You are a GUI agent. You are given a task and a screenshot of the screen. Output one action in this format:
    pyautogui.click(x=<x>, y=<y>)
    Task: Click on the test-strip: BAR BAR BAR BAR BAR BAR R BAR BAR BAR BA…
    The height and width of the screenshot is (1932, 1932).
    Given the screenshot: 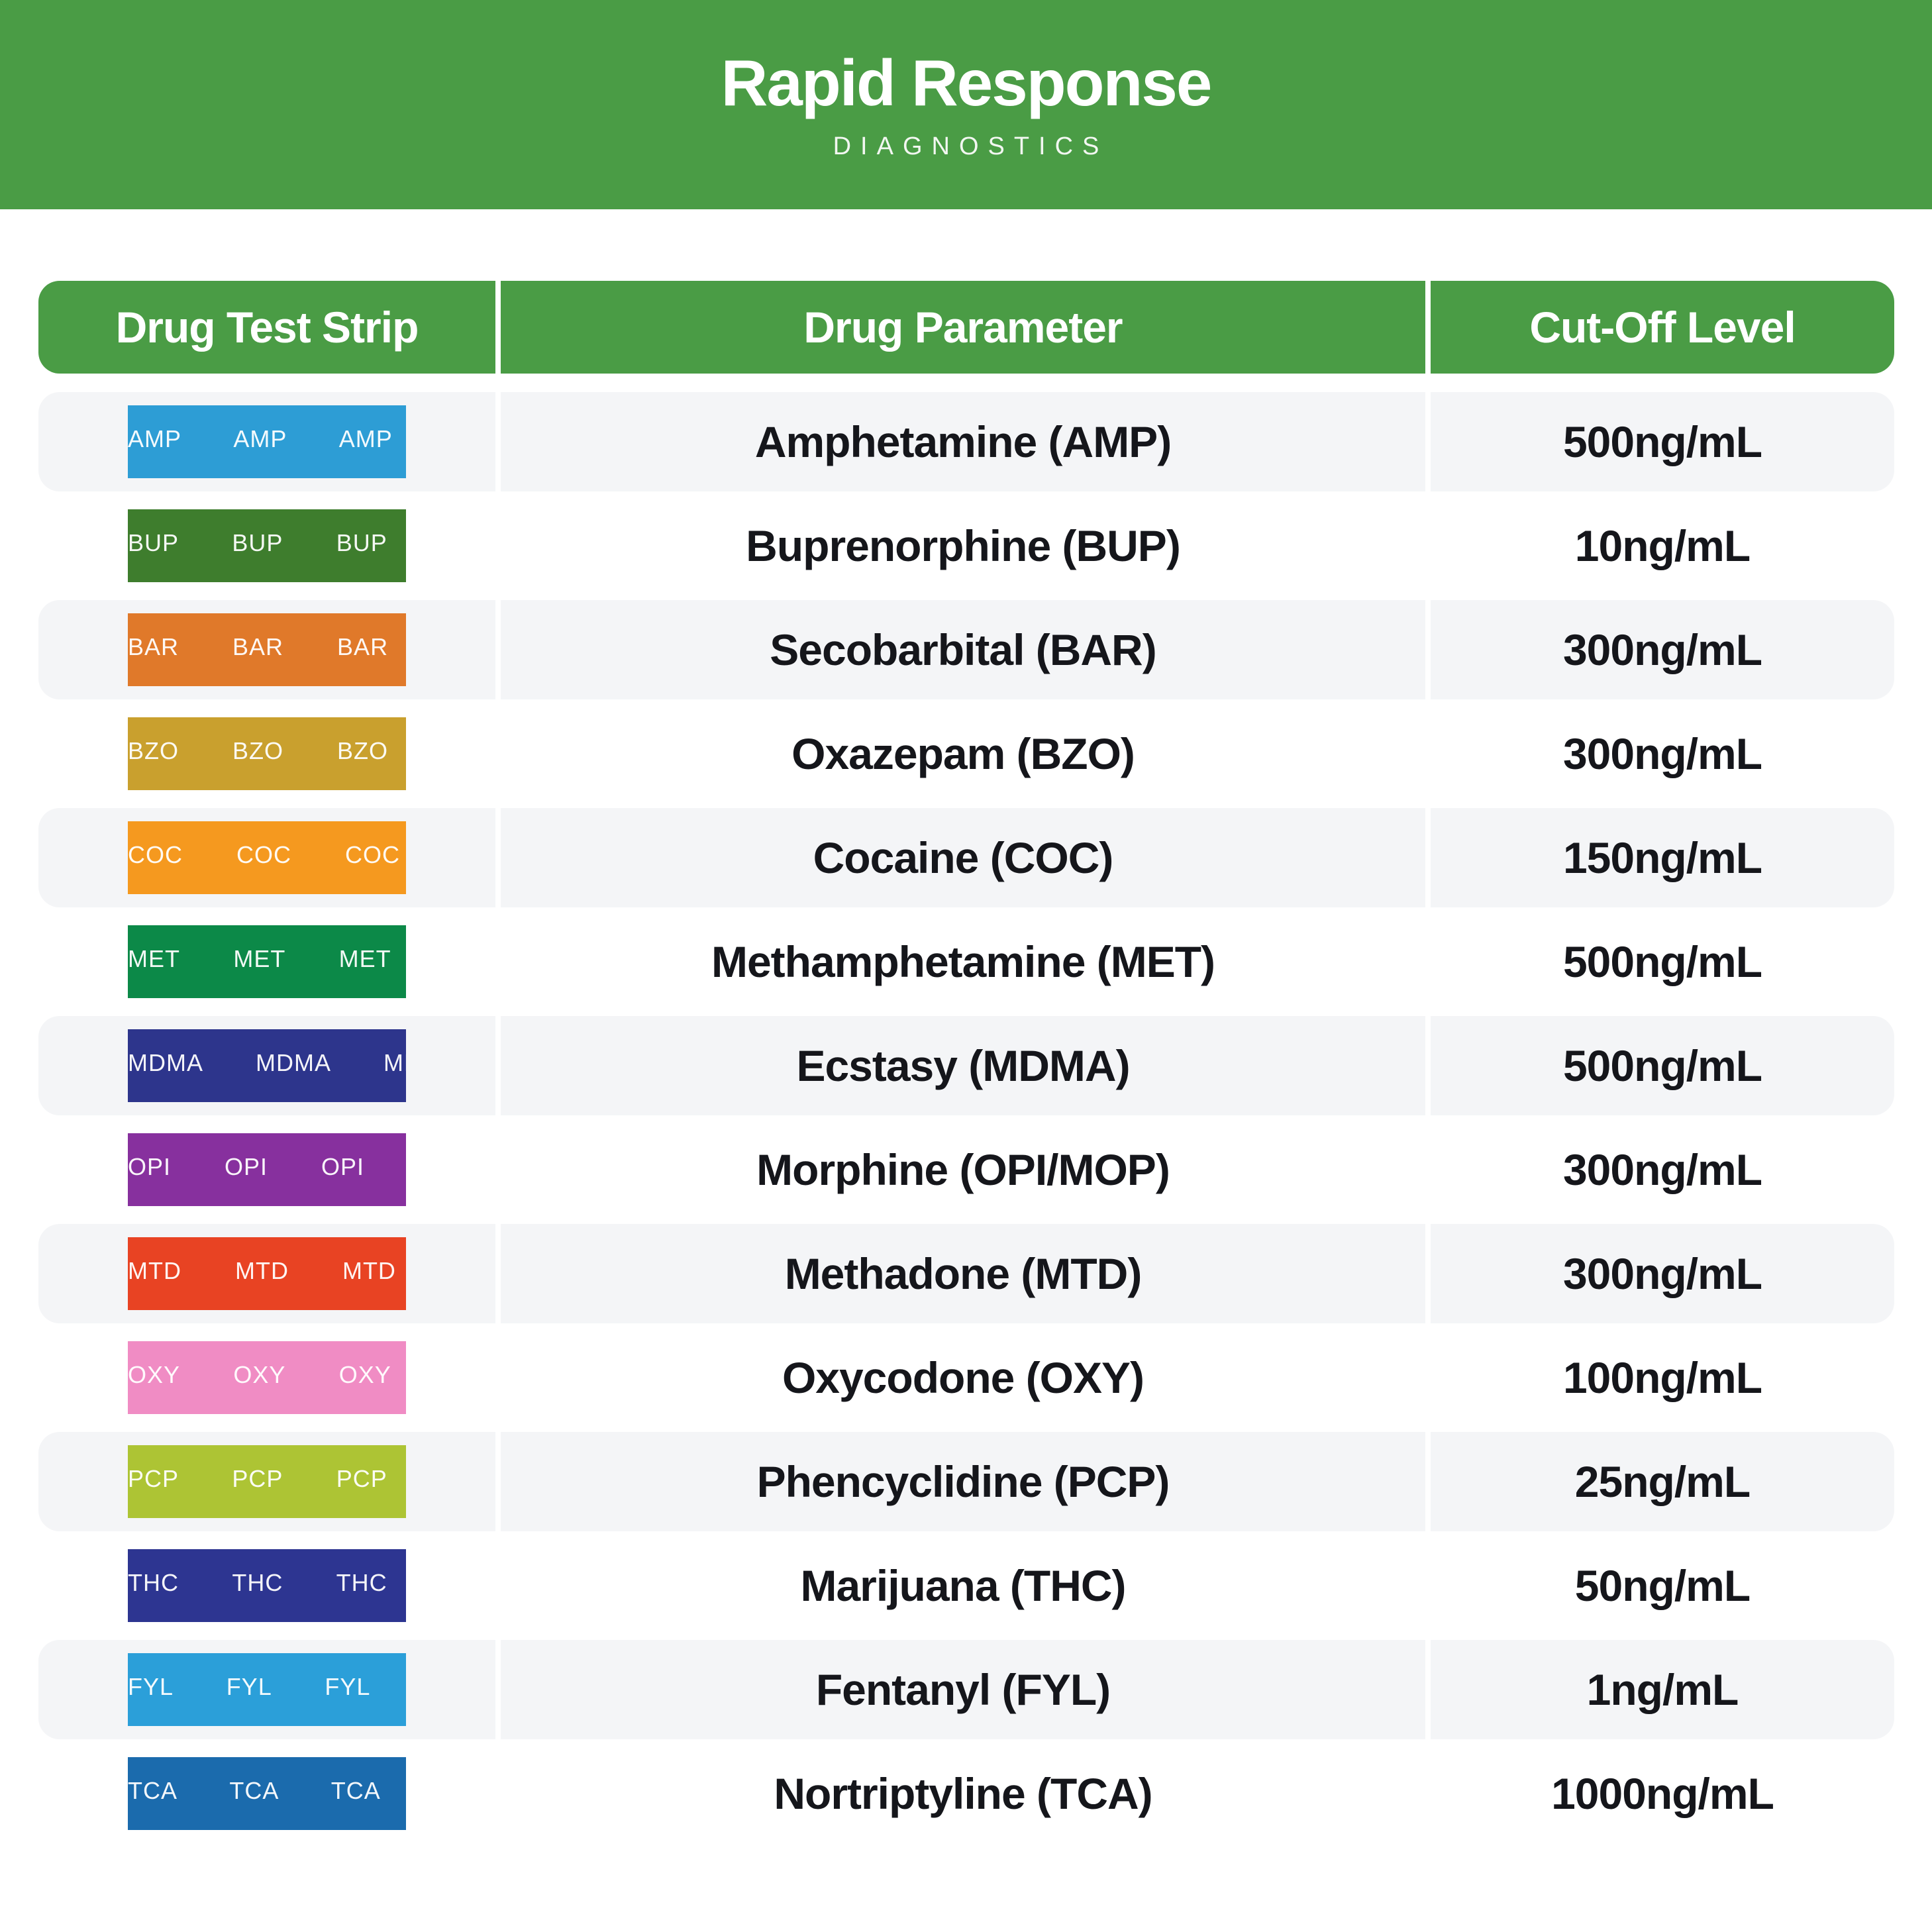 What is the action you would take?
    pyautogui.click(x=267, y=649)
    